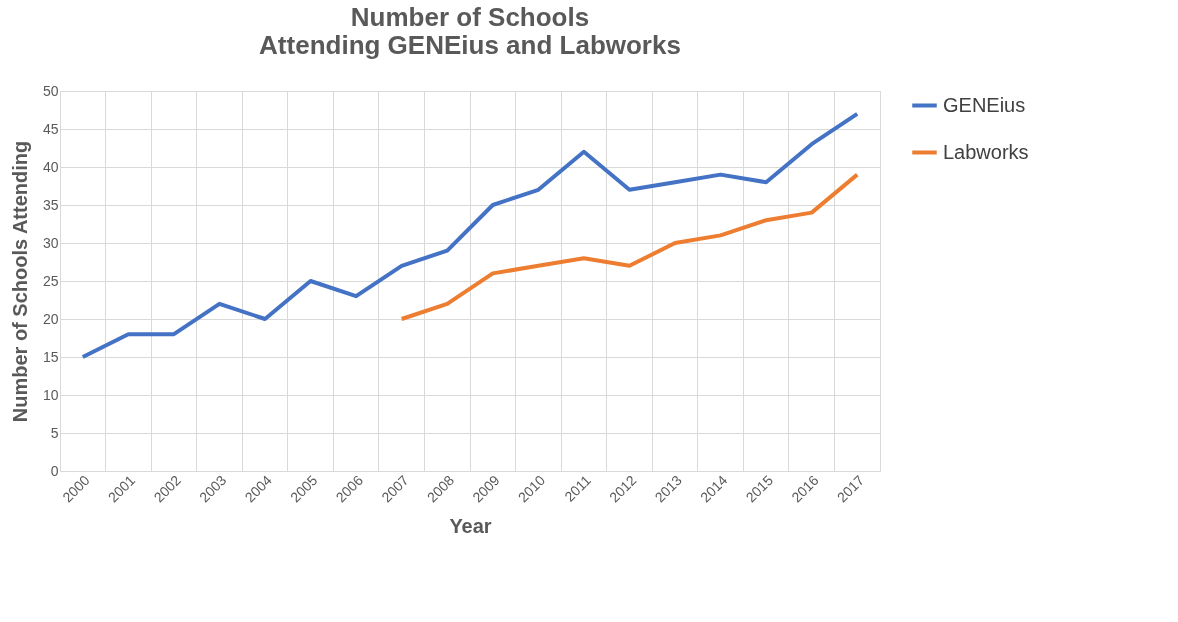 Image resolution: width=1178 pixels, height=622 pixels. Describe the element at coordinates (54, 470) in the screenshot. I see `y-tick-label: 0` at that location.